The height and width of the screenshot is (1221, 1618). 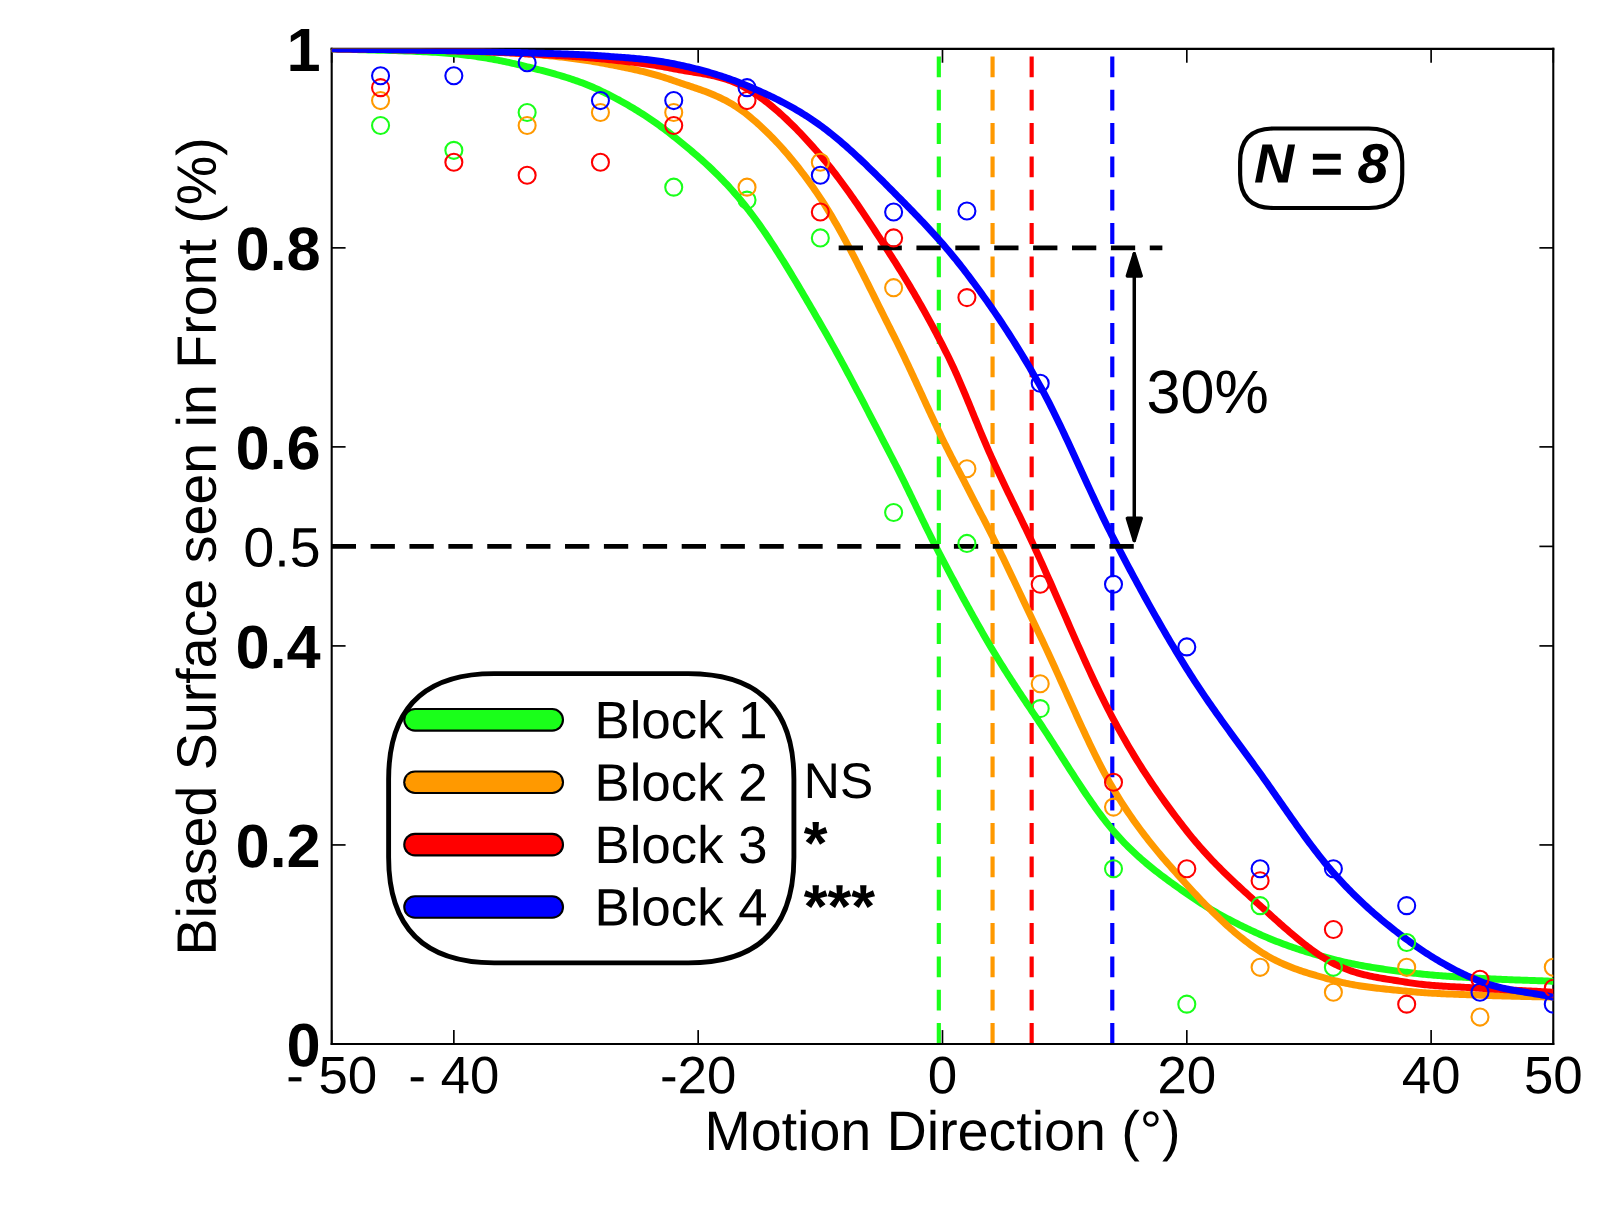 What do you see at coordinates (278, 846) in the screenshot?
I see `y-tick-label: 0.2` at bounding box center [278, 846].